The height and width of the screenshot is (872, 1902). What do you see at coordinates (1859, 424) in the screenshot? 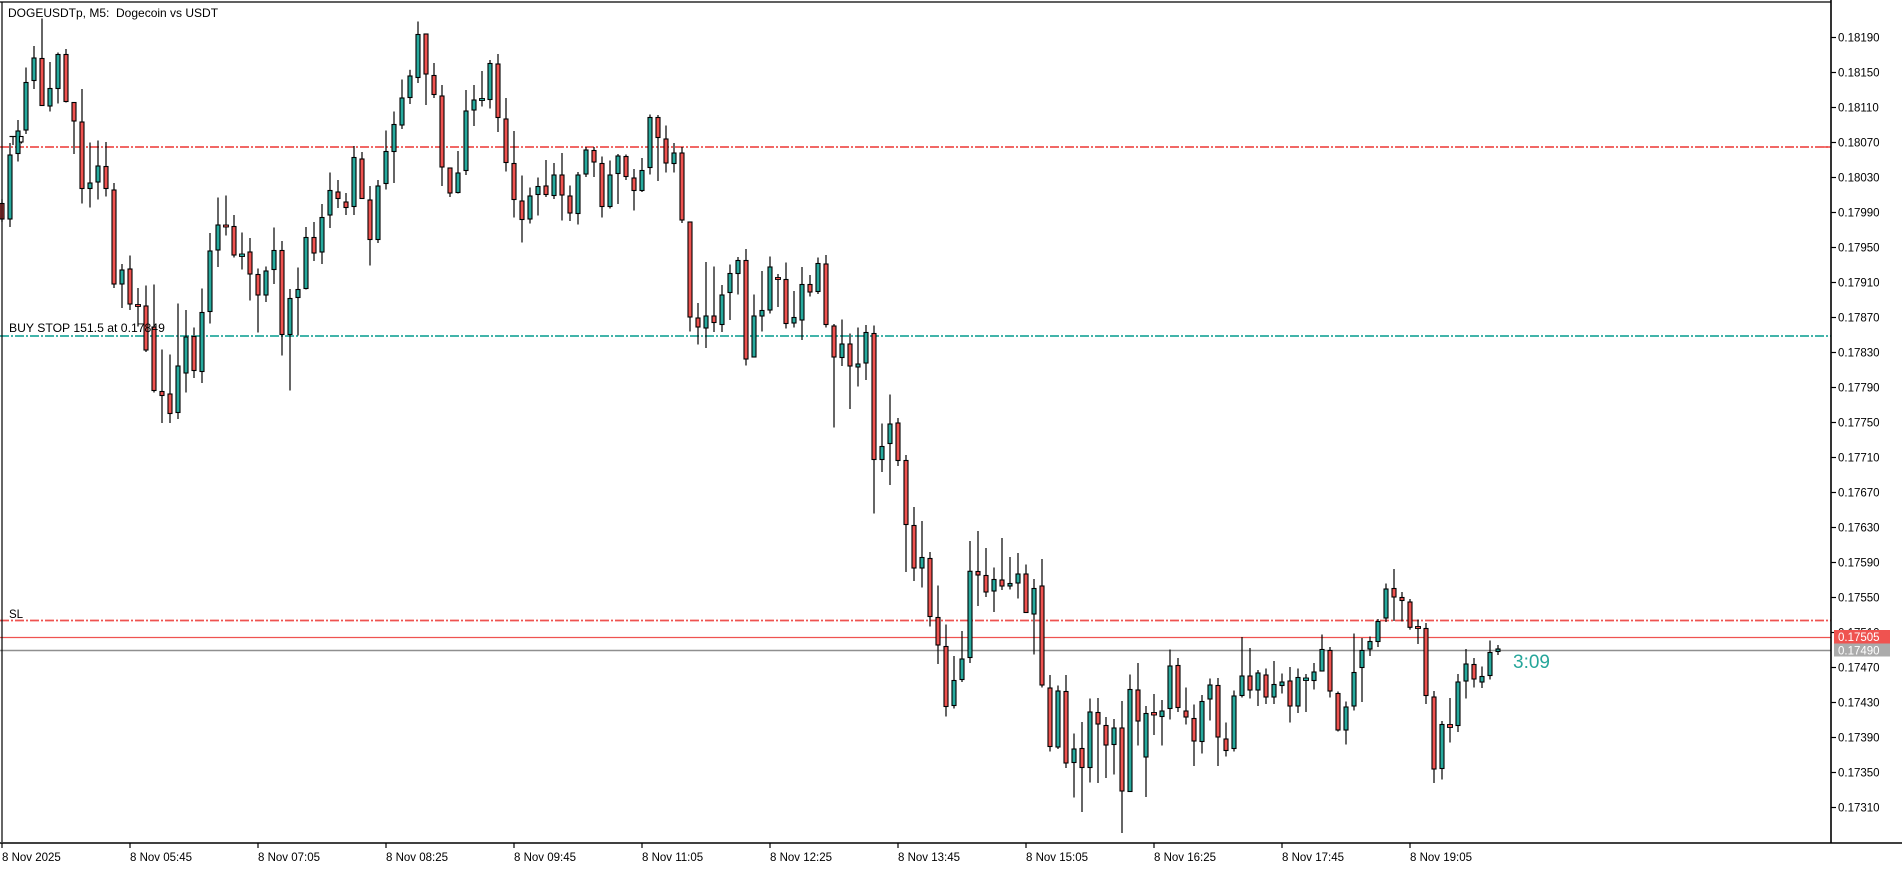
I see `svg-text: 0.17750` at bounding box center [1859, 424].